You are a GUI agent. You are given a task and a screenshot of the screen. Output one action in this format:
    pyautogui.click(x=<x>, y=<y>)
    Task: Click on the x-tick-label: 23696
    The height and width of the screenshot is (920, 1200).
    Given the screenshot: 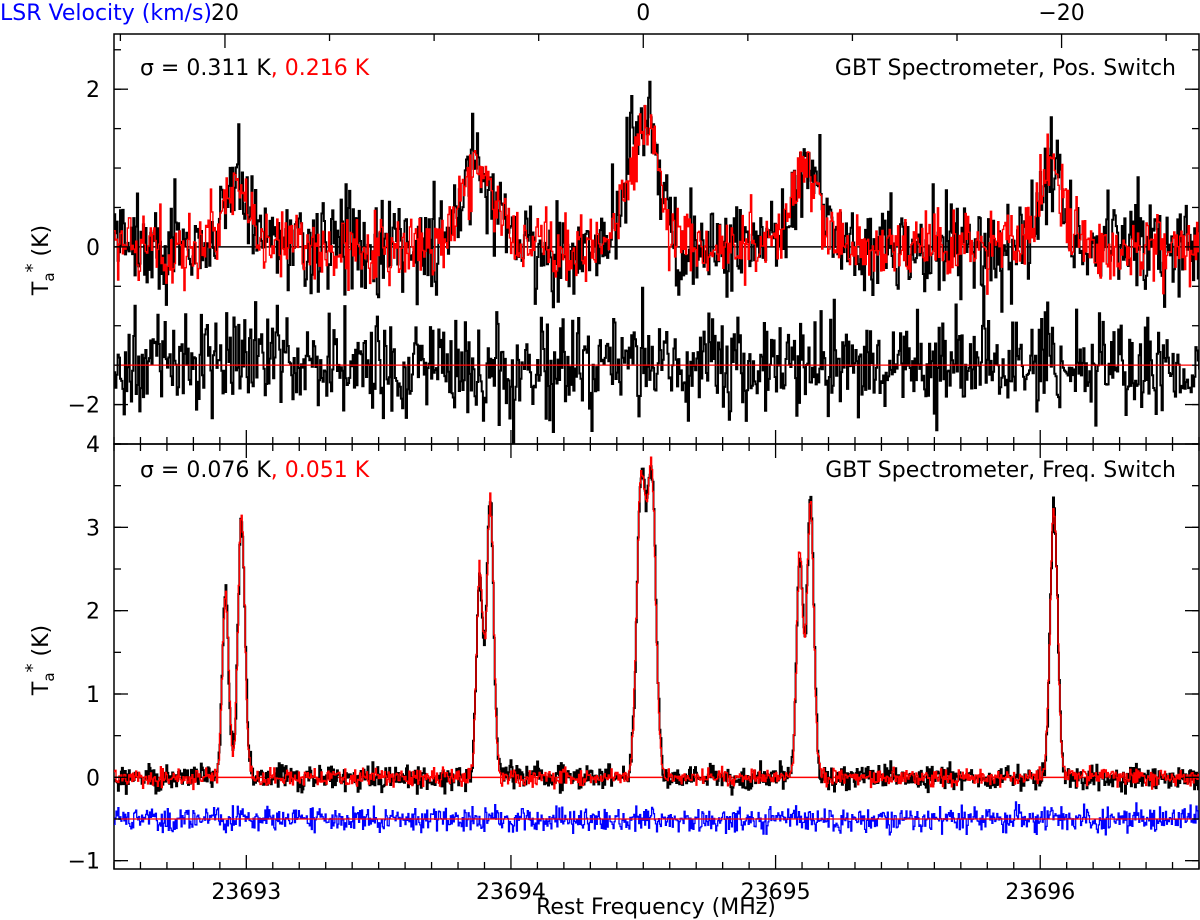 What is the action you would take?
    pyautogui.click(x=1040, y=892)
    